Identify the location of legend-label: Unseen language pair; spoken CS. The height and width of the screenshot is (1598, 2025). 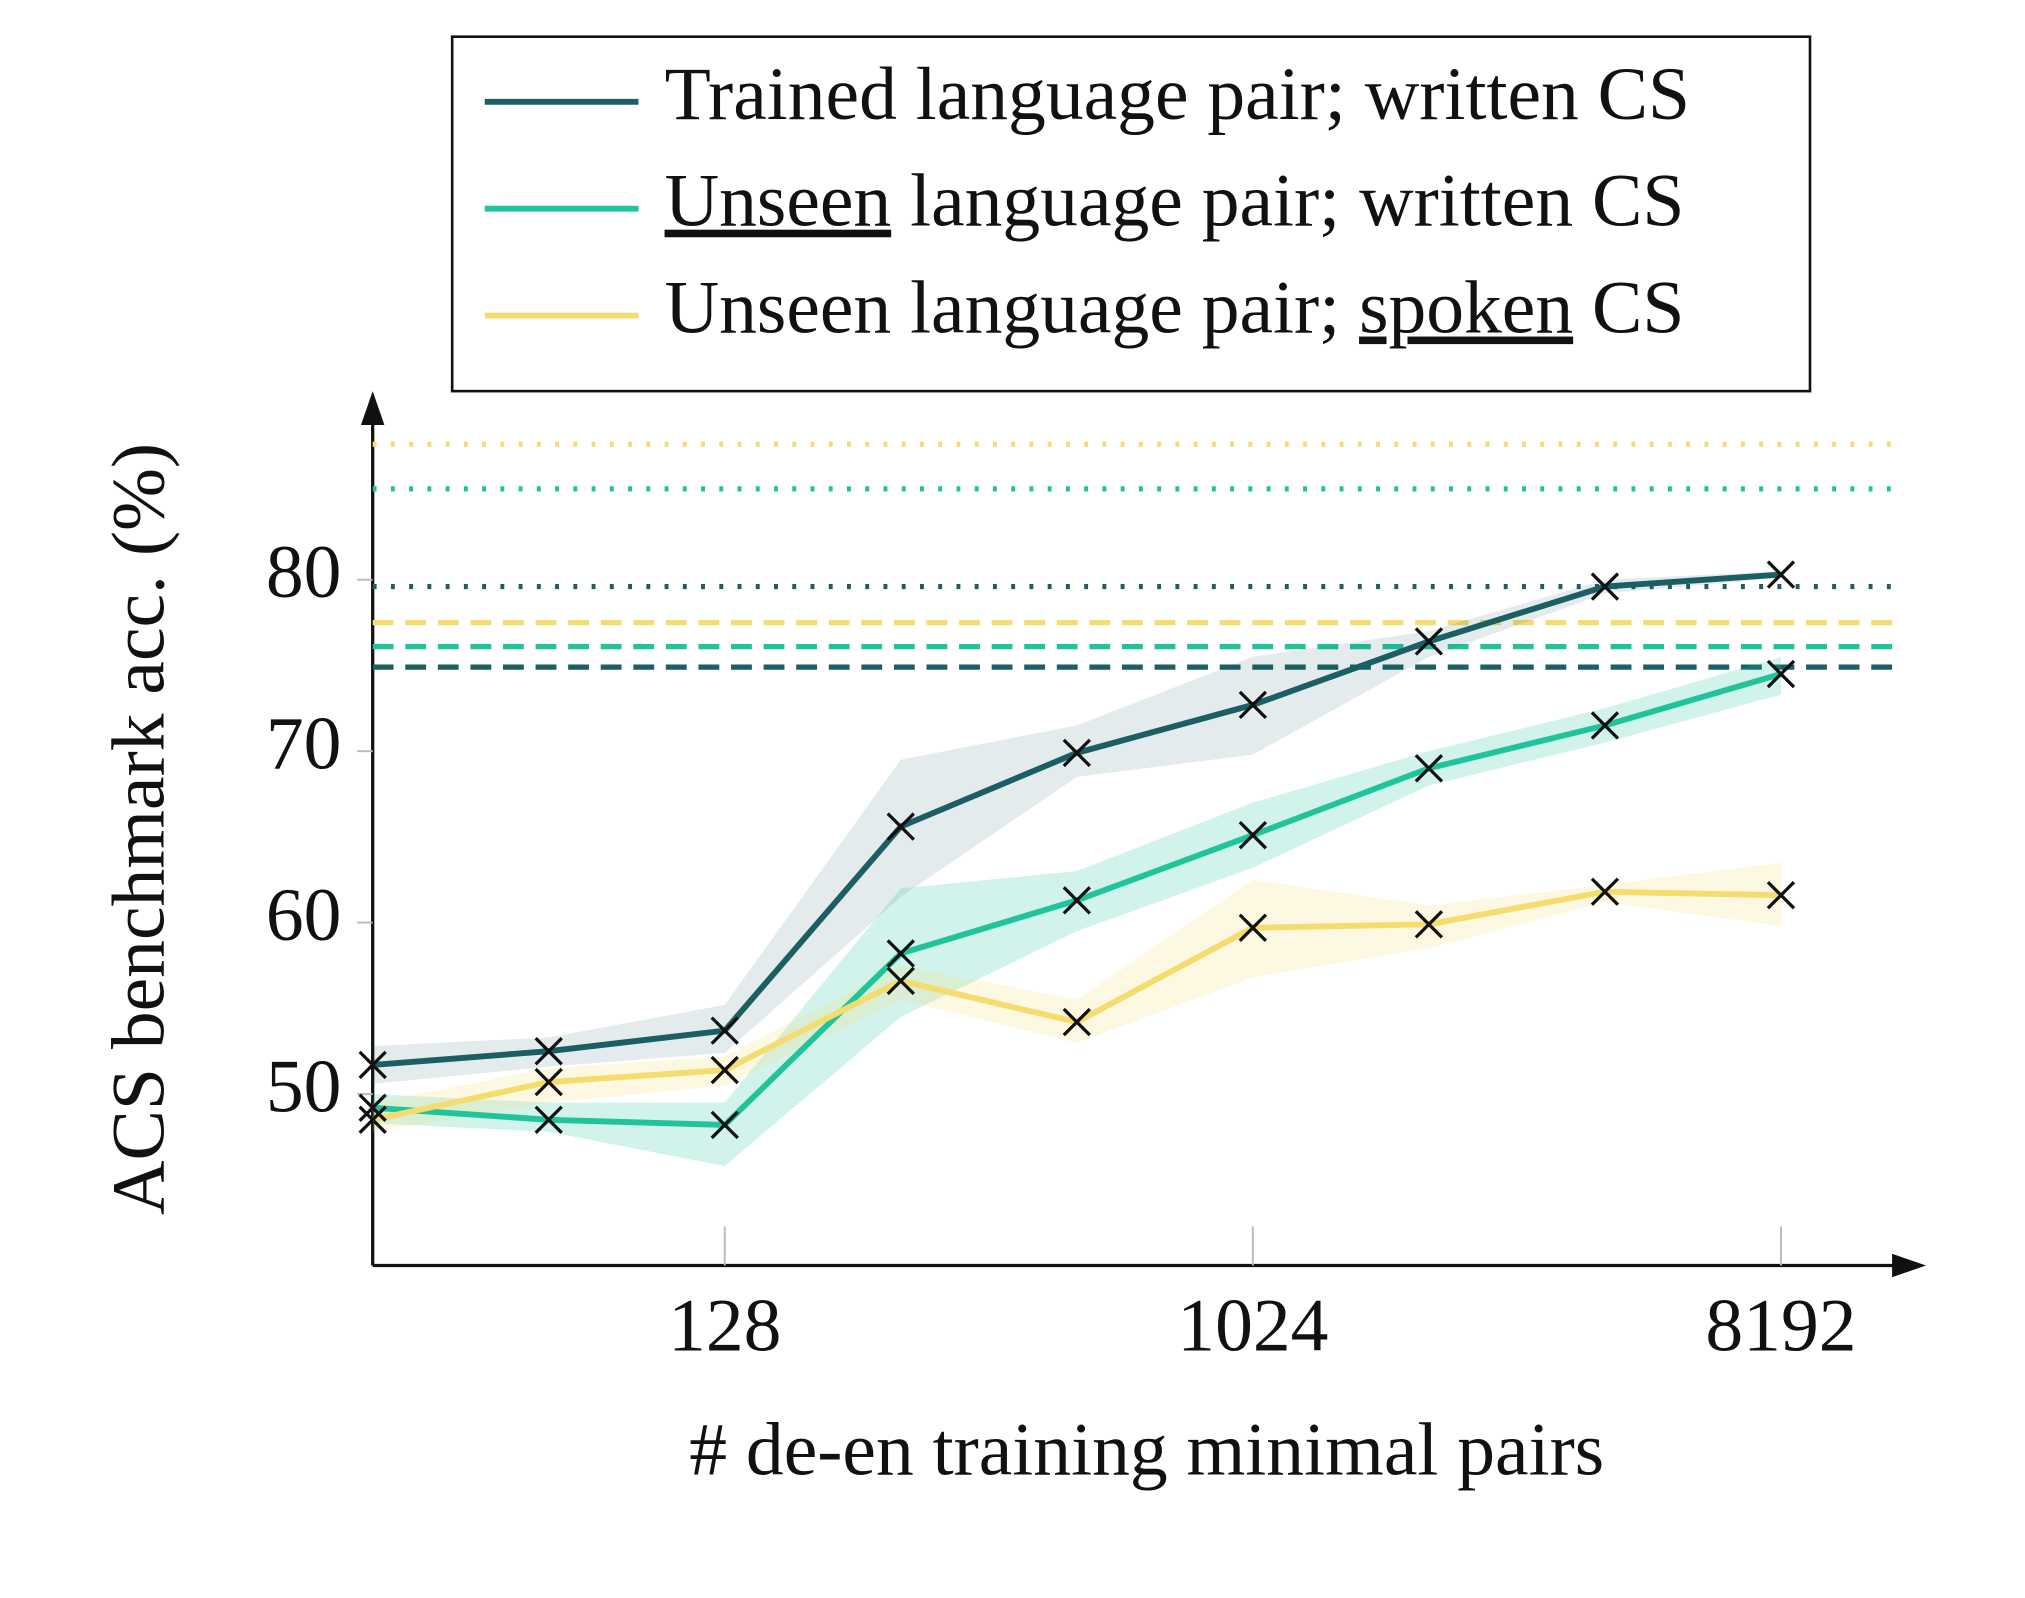
(1175, 308).